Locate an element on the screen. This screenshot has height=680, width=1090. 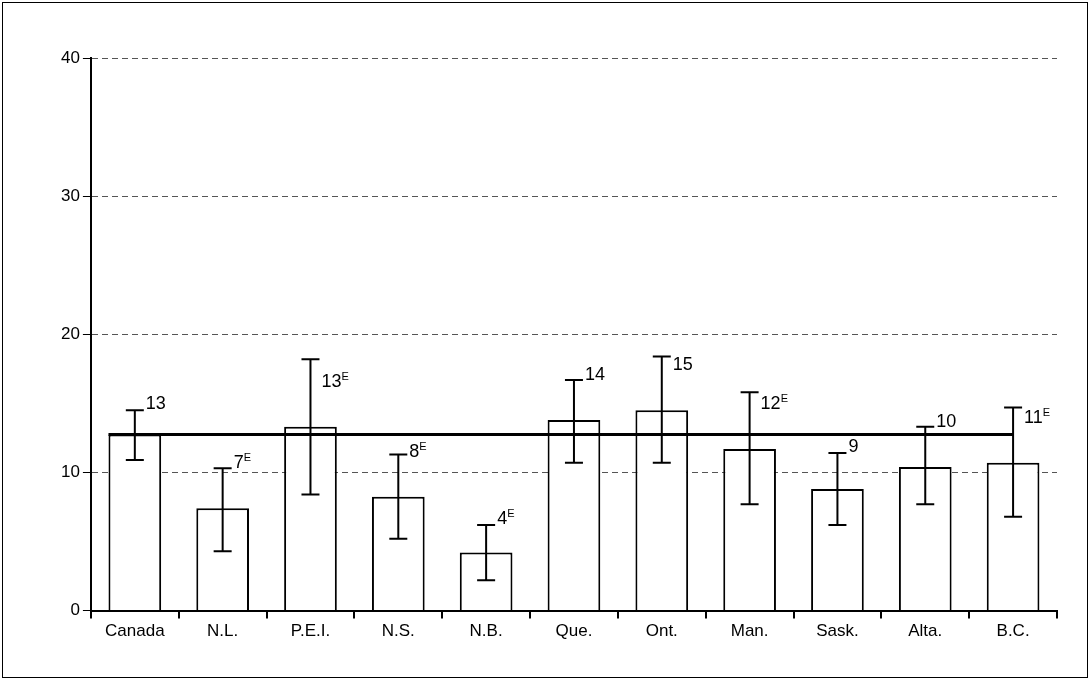
y-tick-label: 40 is located at coordinates (70, 57).